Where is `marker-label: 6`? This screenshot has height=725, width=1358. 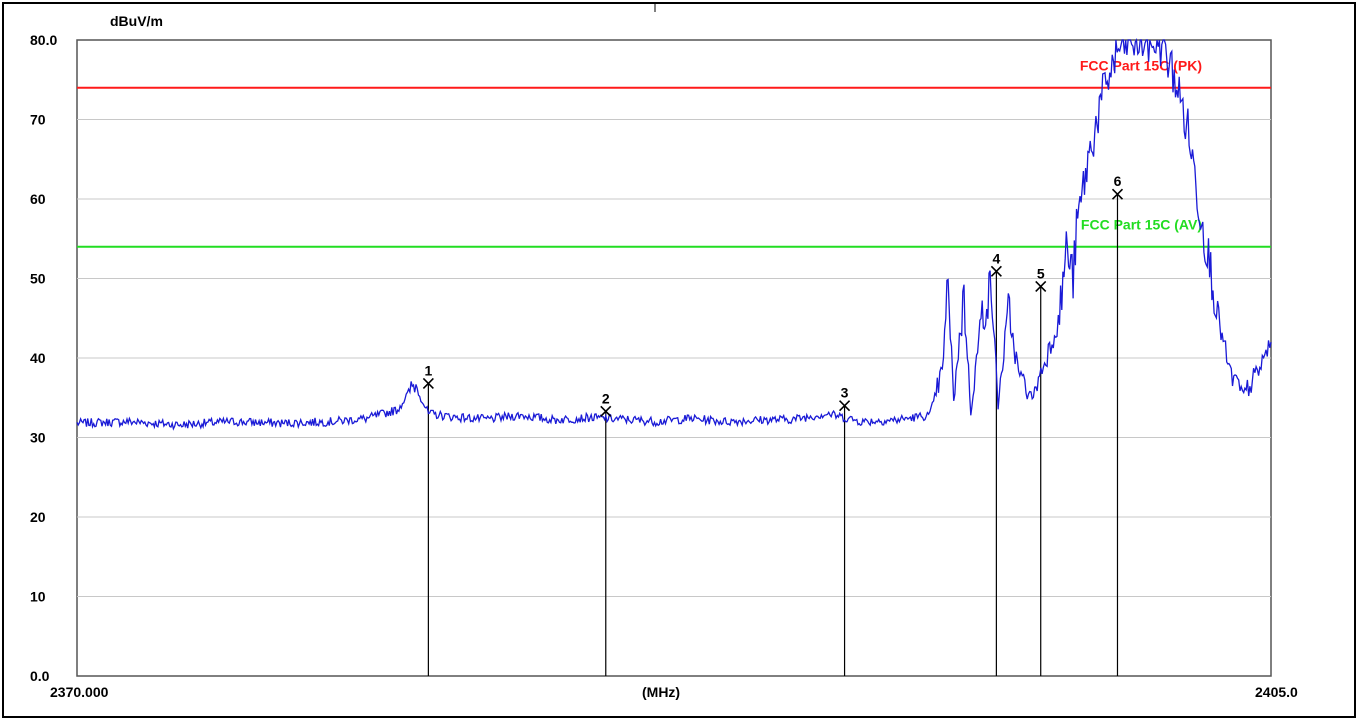
marker-label: 6 is located at coordinates (1118, 181).